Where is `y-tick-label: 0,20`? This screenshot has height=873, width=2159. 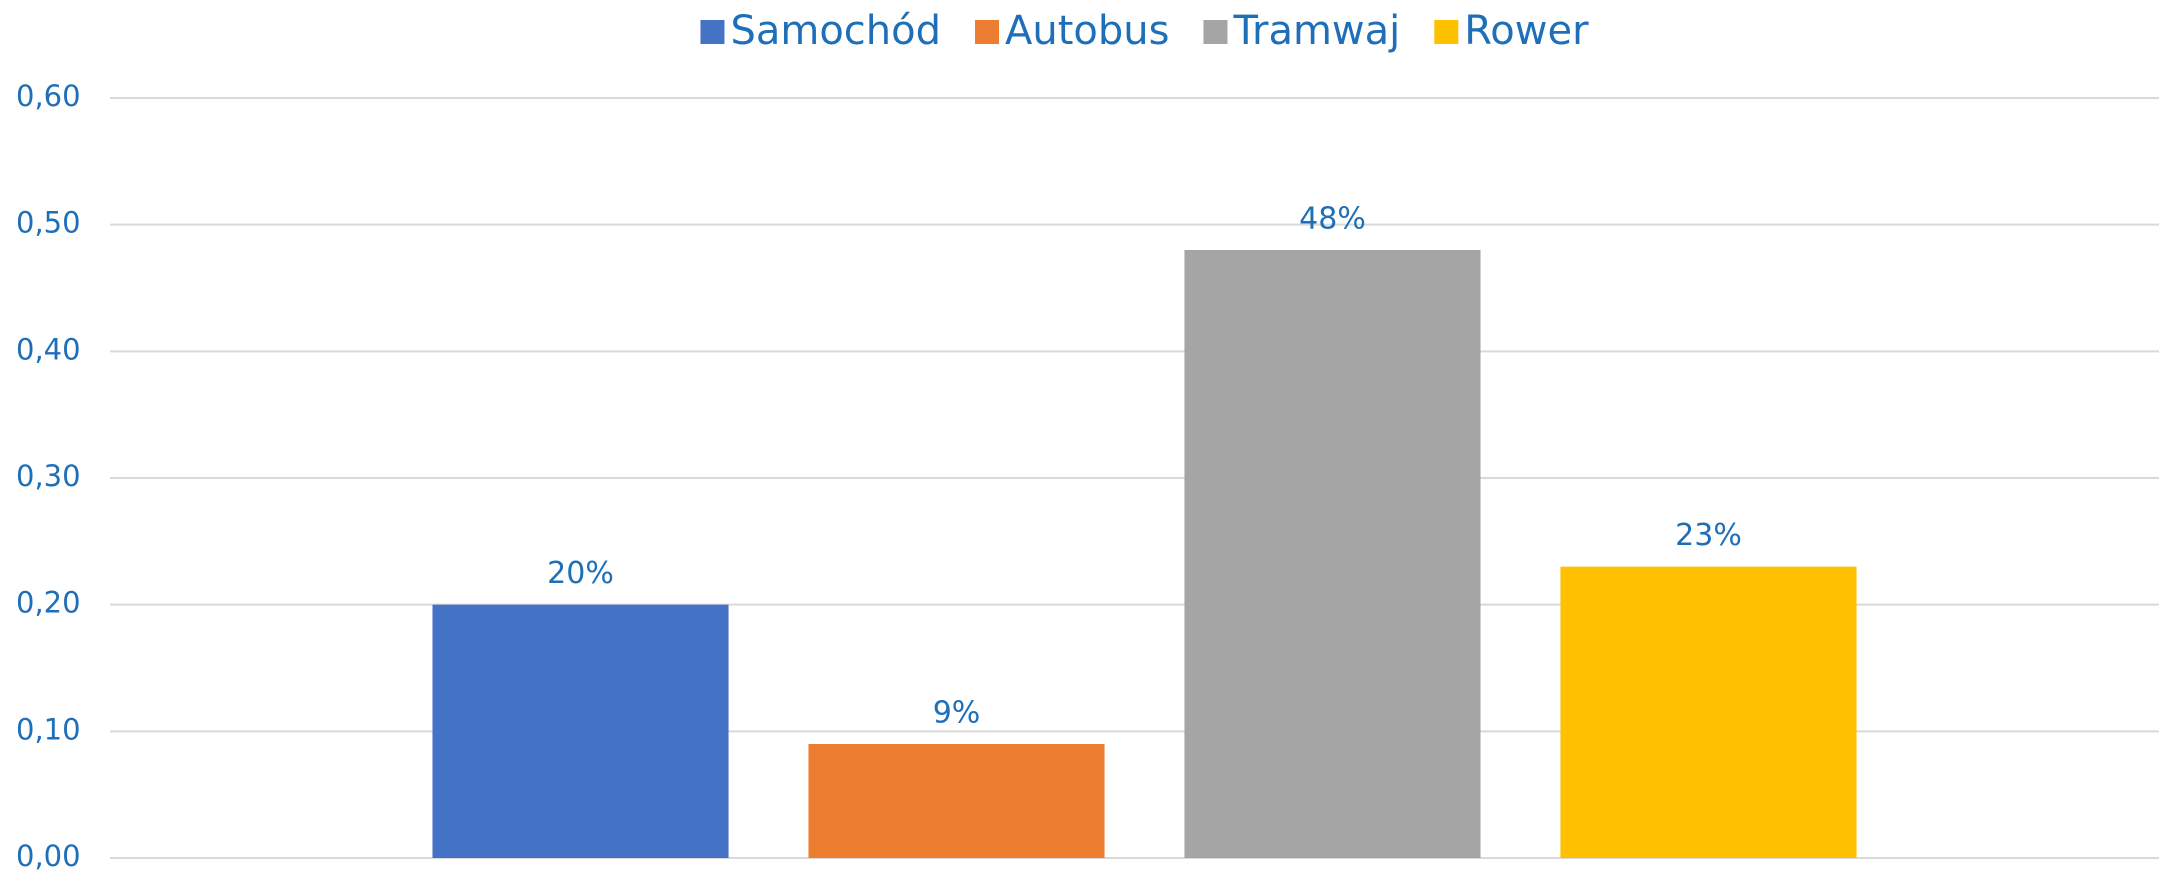 y-tick-label: 0,20 is located at coordinates (48, 603).